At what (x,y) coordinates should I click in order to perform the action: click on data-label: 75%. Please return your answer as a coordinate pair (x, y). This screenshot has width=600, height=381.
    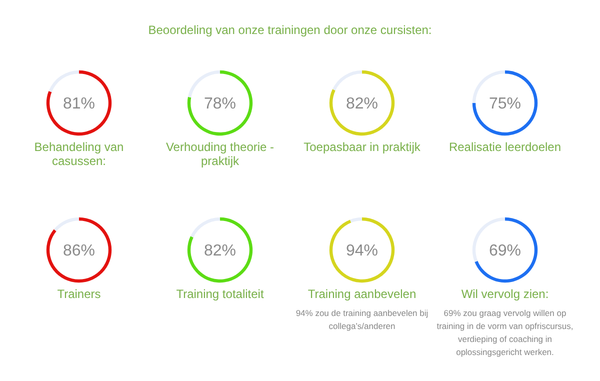
    Looking at the image, I should click on (505, 104).